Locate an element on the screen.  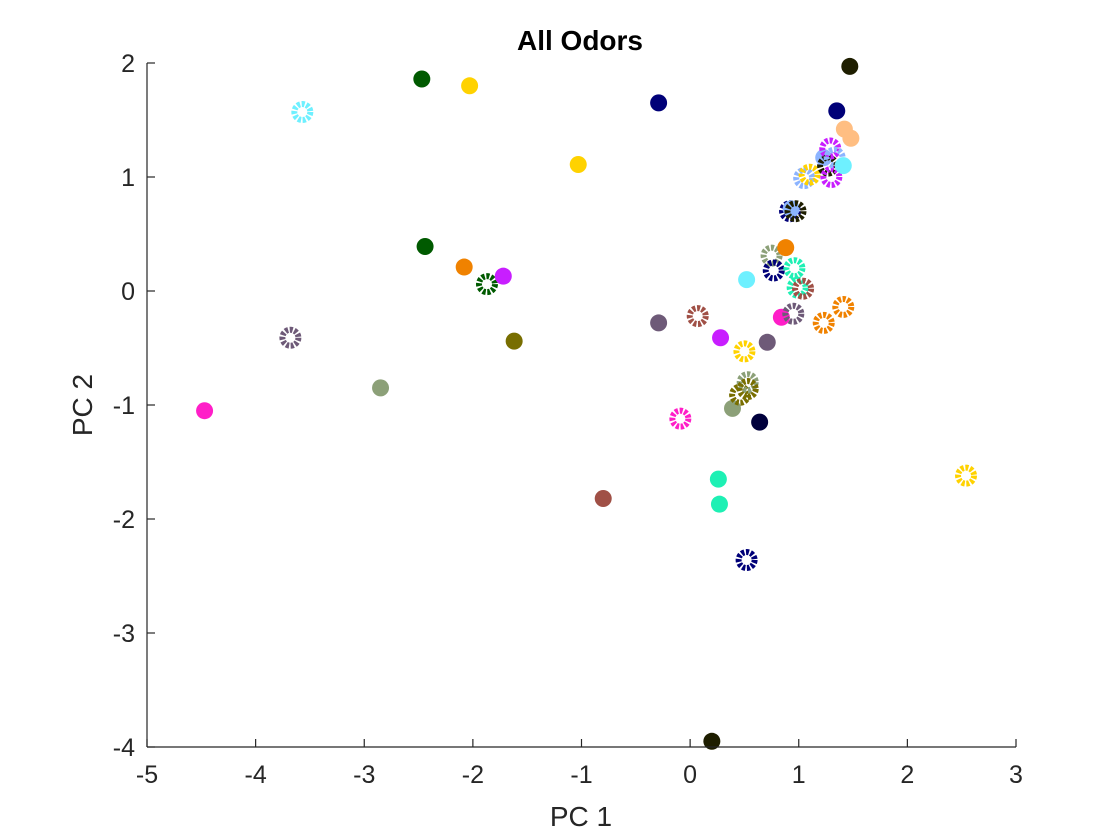
y-tick-label: 0 is located at coordinates (128, 292).